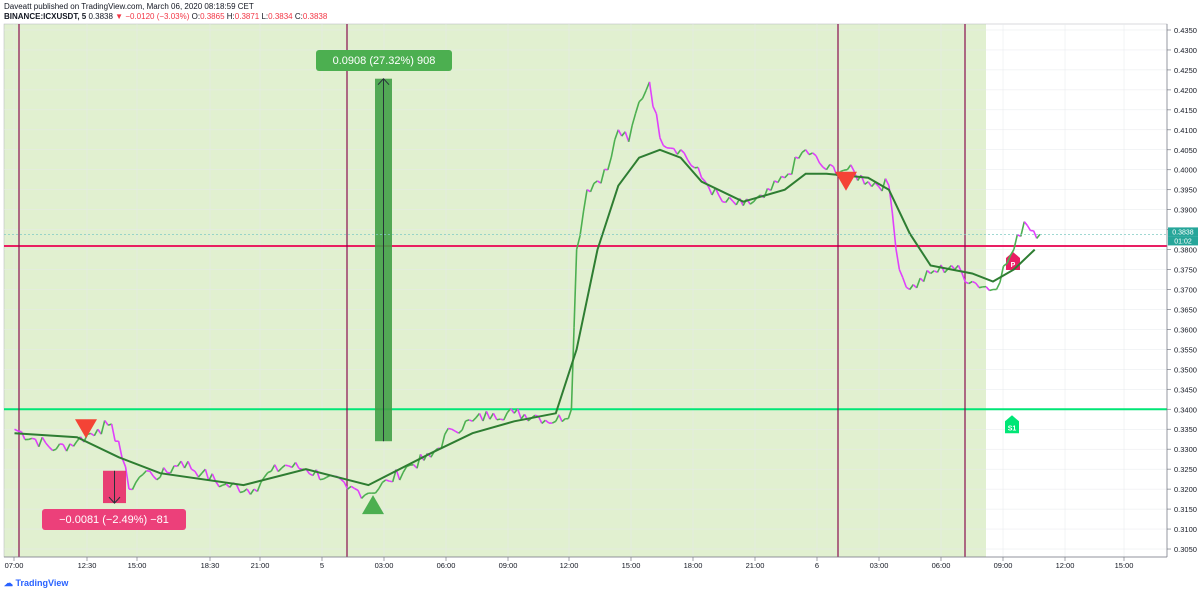 The image size is (1200, 594). I want to click on y-tick-label: 0.3100, so click(1185, 529).